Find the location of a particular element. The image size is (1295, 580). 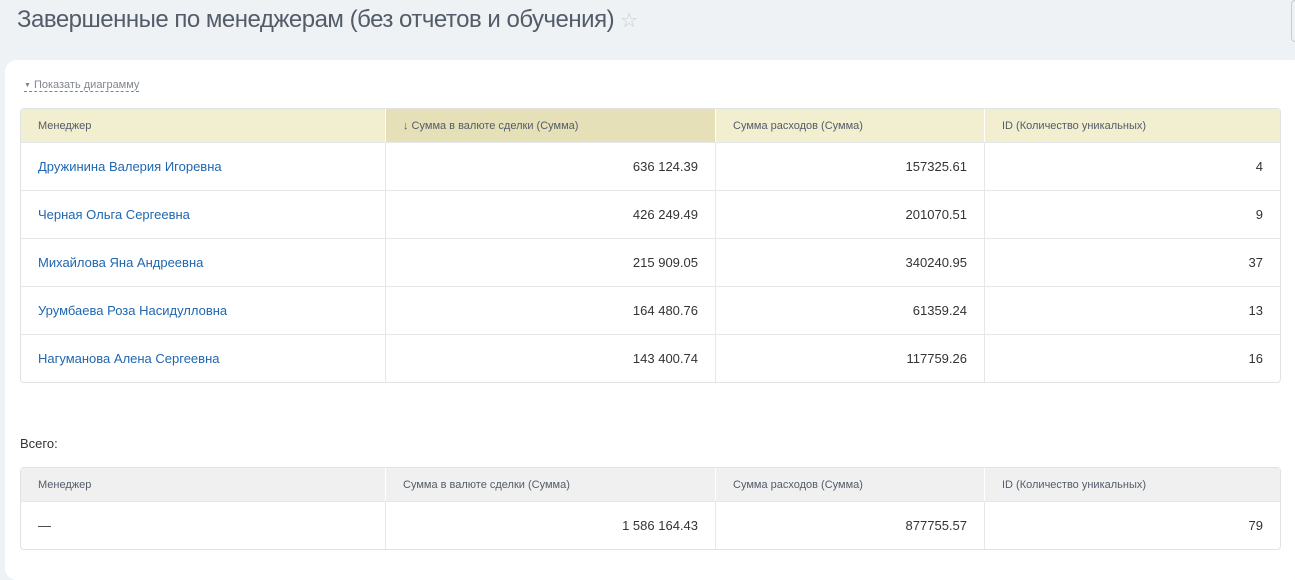

deal-sum-cell: 426 249.49 is located at coordinates (551, 214).